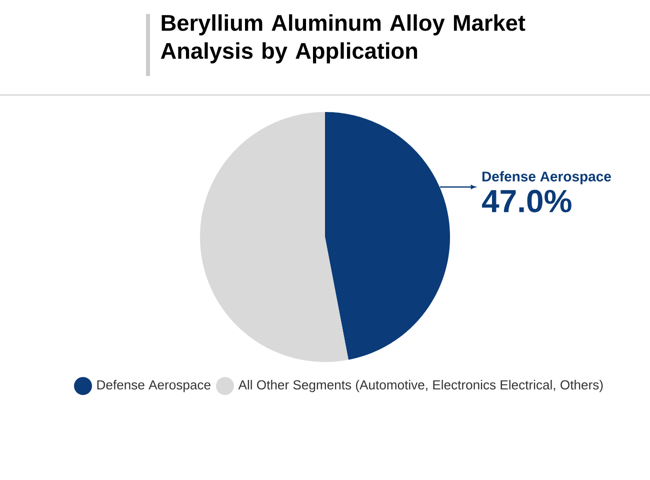 The height and width of the screenshot is (480, 650). What do you see at coordinates (527, 201) in the screenshot?
I see `data-label: 47.0%` at bounding box center [527, 201].